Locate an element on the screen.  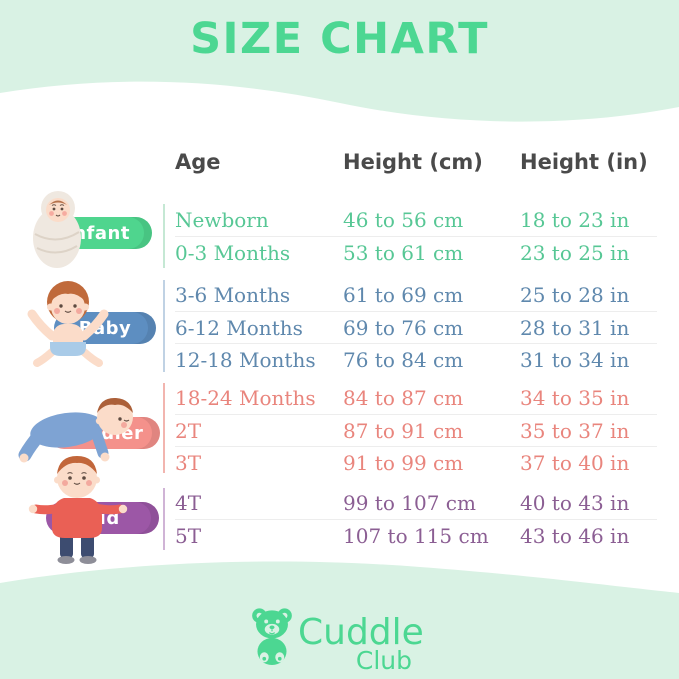
toddler-section-divider is located at coordinates (164, 428).